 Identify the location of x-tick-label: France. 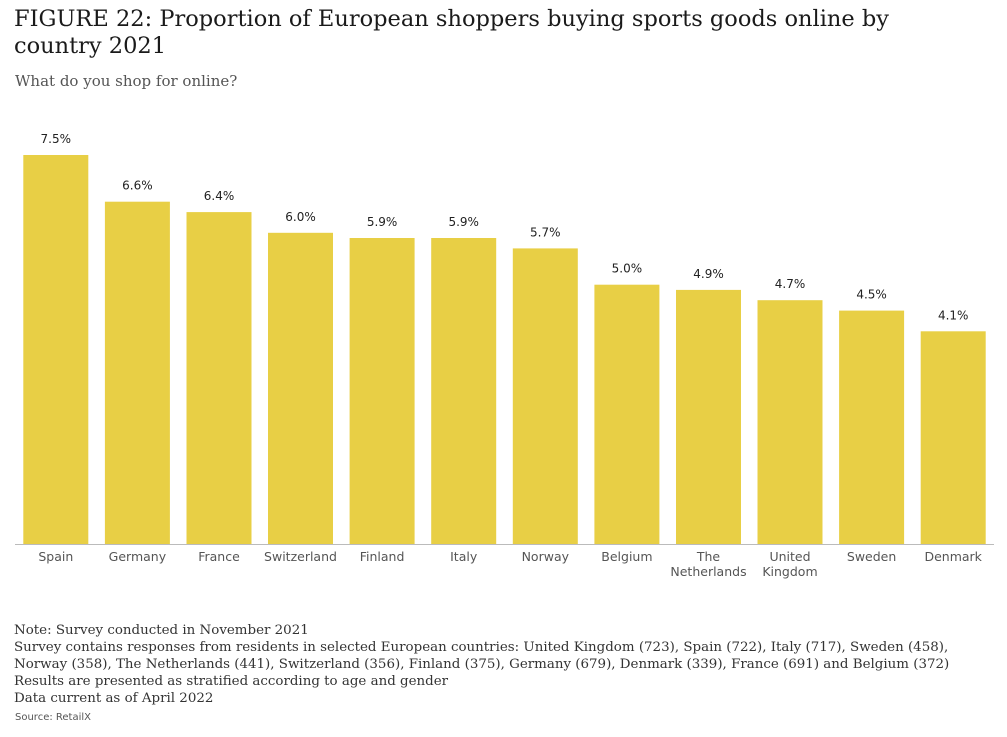
(219, 556).